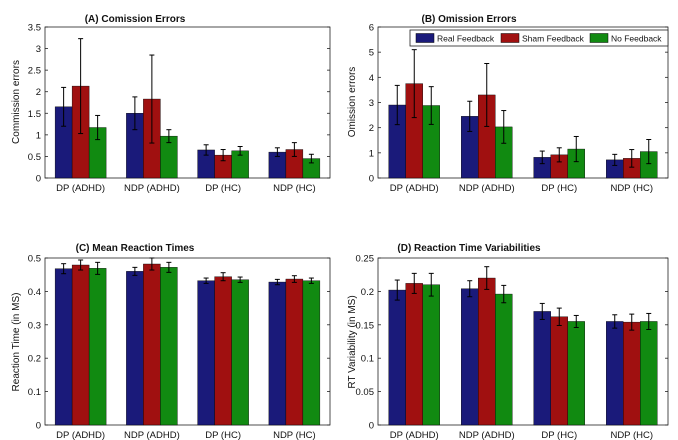  Describe the element at coordinates (34, 325) in the screenshot. I see `y-tick-label: 0.3` at that location.